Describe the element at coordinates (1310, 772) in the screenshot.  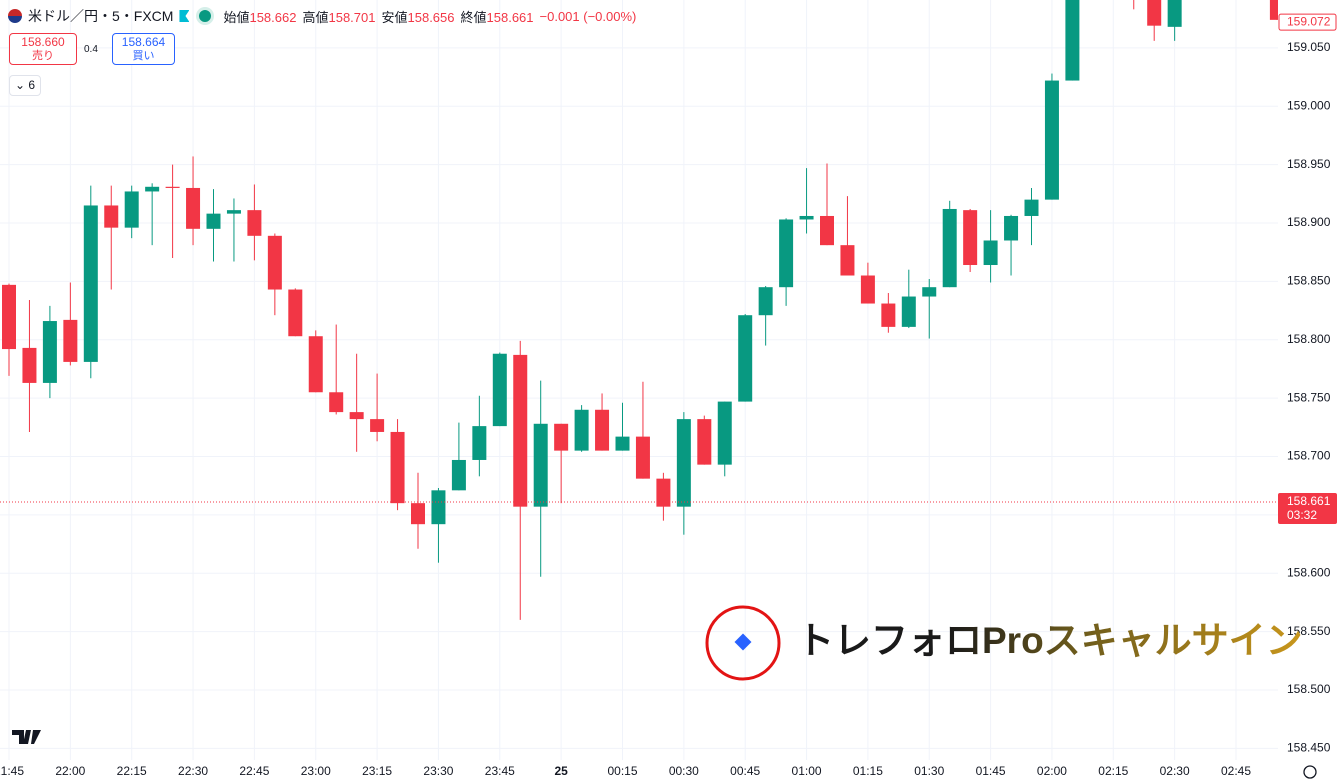
I see `settings-icon` at that location.